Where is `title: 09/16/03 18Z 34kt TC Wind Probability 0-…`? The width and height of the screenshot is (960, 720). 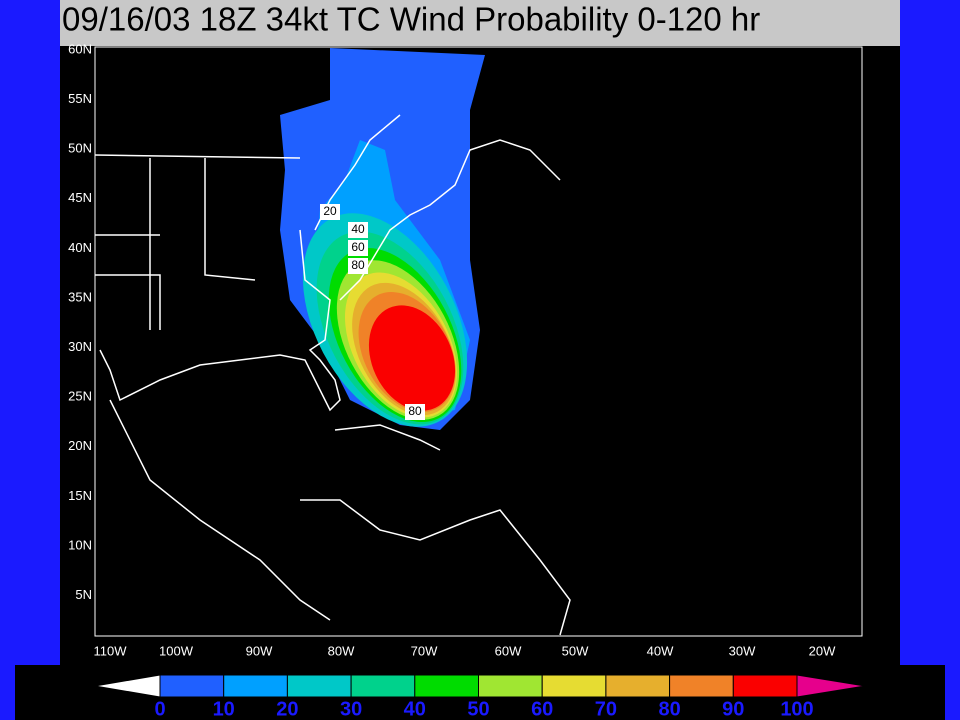 title: 09/16/03 18Z 34kt TC Wind Probability 0-… is located at coordinates (411, 19).